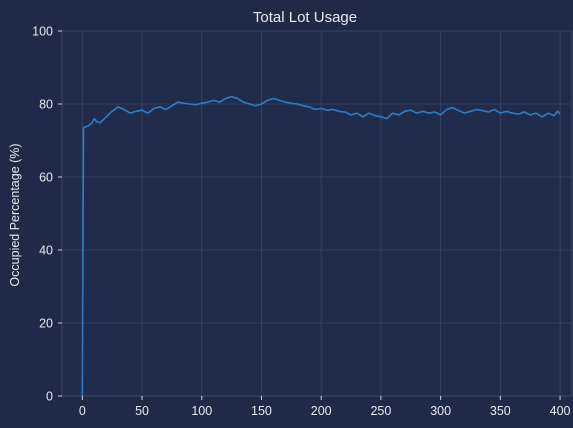 The image size is (573, 428). I want to click on x-axis-ticks: 0 50 100 150 200 250 300 350 400, so click(325, 411).